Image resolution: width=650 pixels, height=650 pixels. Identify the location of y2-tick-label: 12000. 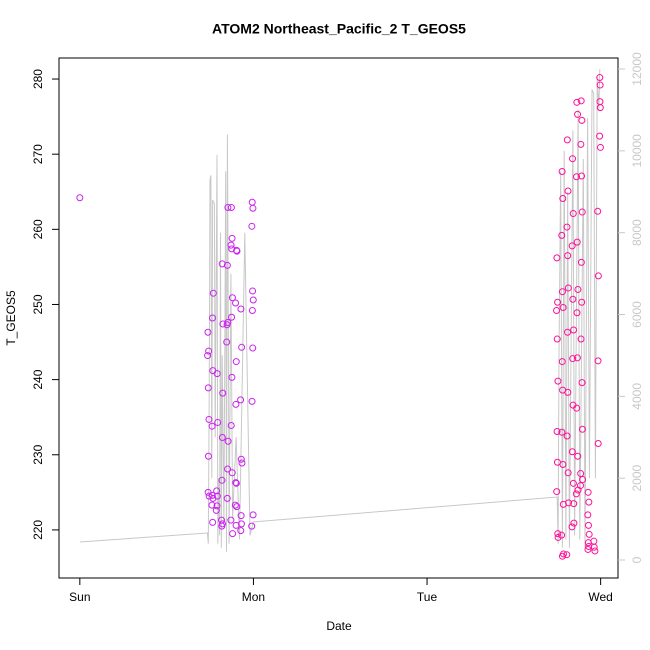
(637, 69).